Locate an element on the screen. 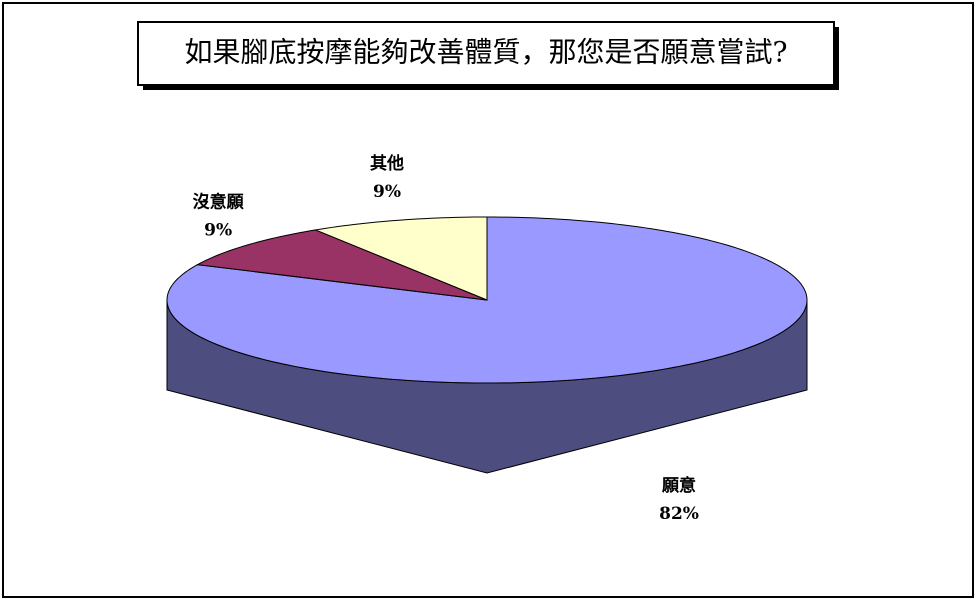 The image size is (977, 605). data-label-category: 其他 is located at coordinates (387, 163).